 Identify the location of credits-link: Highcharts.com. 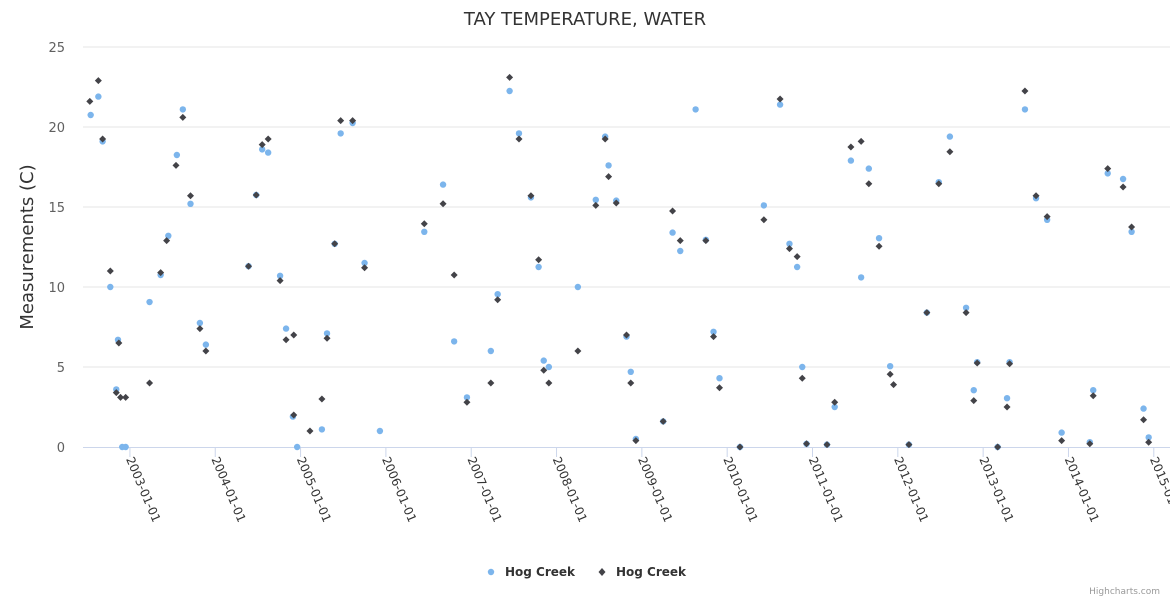
(1124, 592).